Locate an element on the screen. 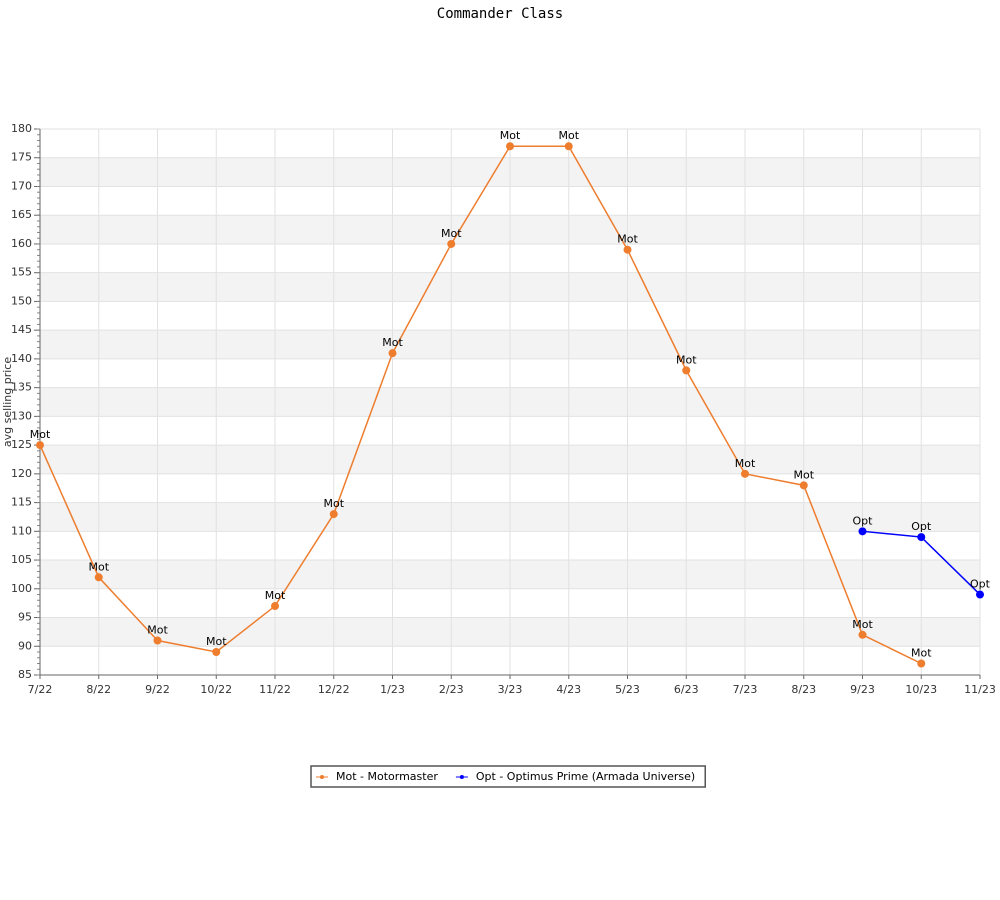  y-tick-label: 95 is located at coordinates (25, 617).